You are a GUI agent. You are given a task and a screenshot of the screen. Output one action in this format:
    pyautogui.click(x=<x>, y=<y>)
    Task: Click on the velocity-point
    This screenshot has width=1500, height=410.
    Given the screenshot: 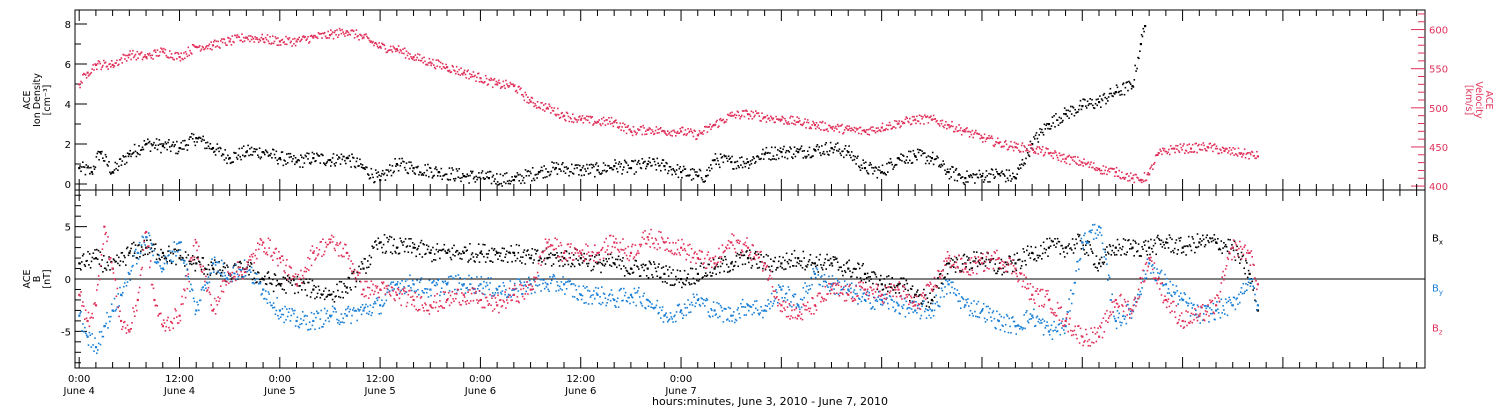 What is the action you would take?
    pyautogui.click(x=296, y=41)
    